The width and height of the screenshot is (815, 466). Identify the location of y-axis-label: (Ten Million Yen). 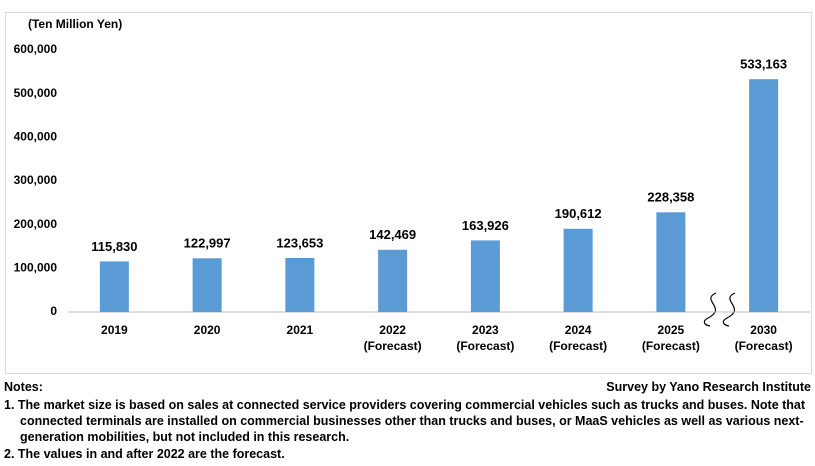
(75, 24).